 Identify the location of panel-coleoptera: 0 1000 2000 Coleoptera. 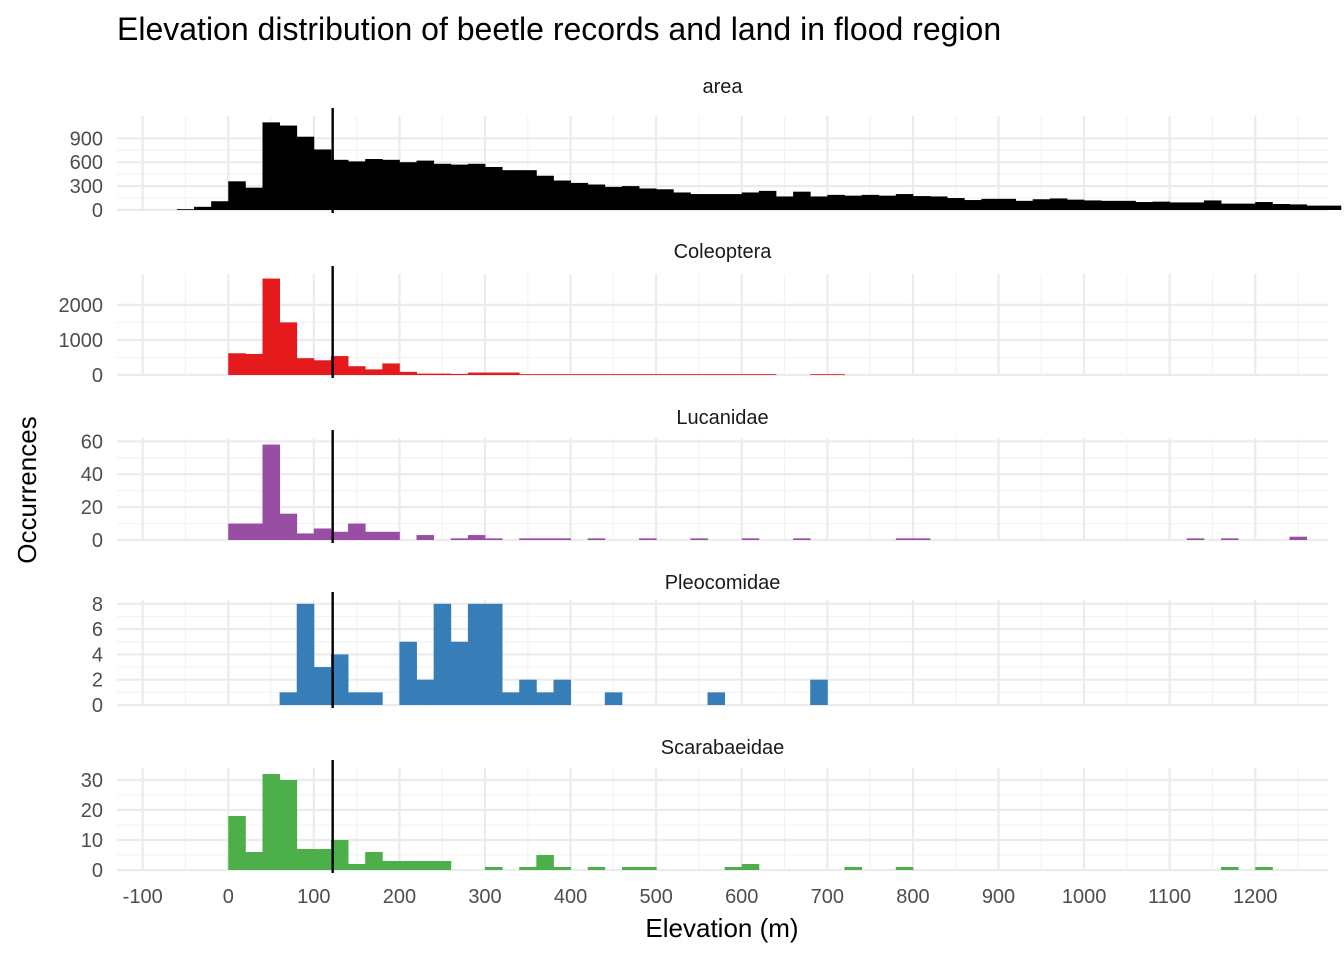
(693, 314).